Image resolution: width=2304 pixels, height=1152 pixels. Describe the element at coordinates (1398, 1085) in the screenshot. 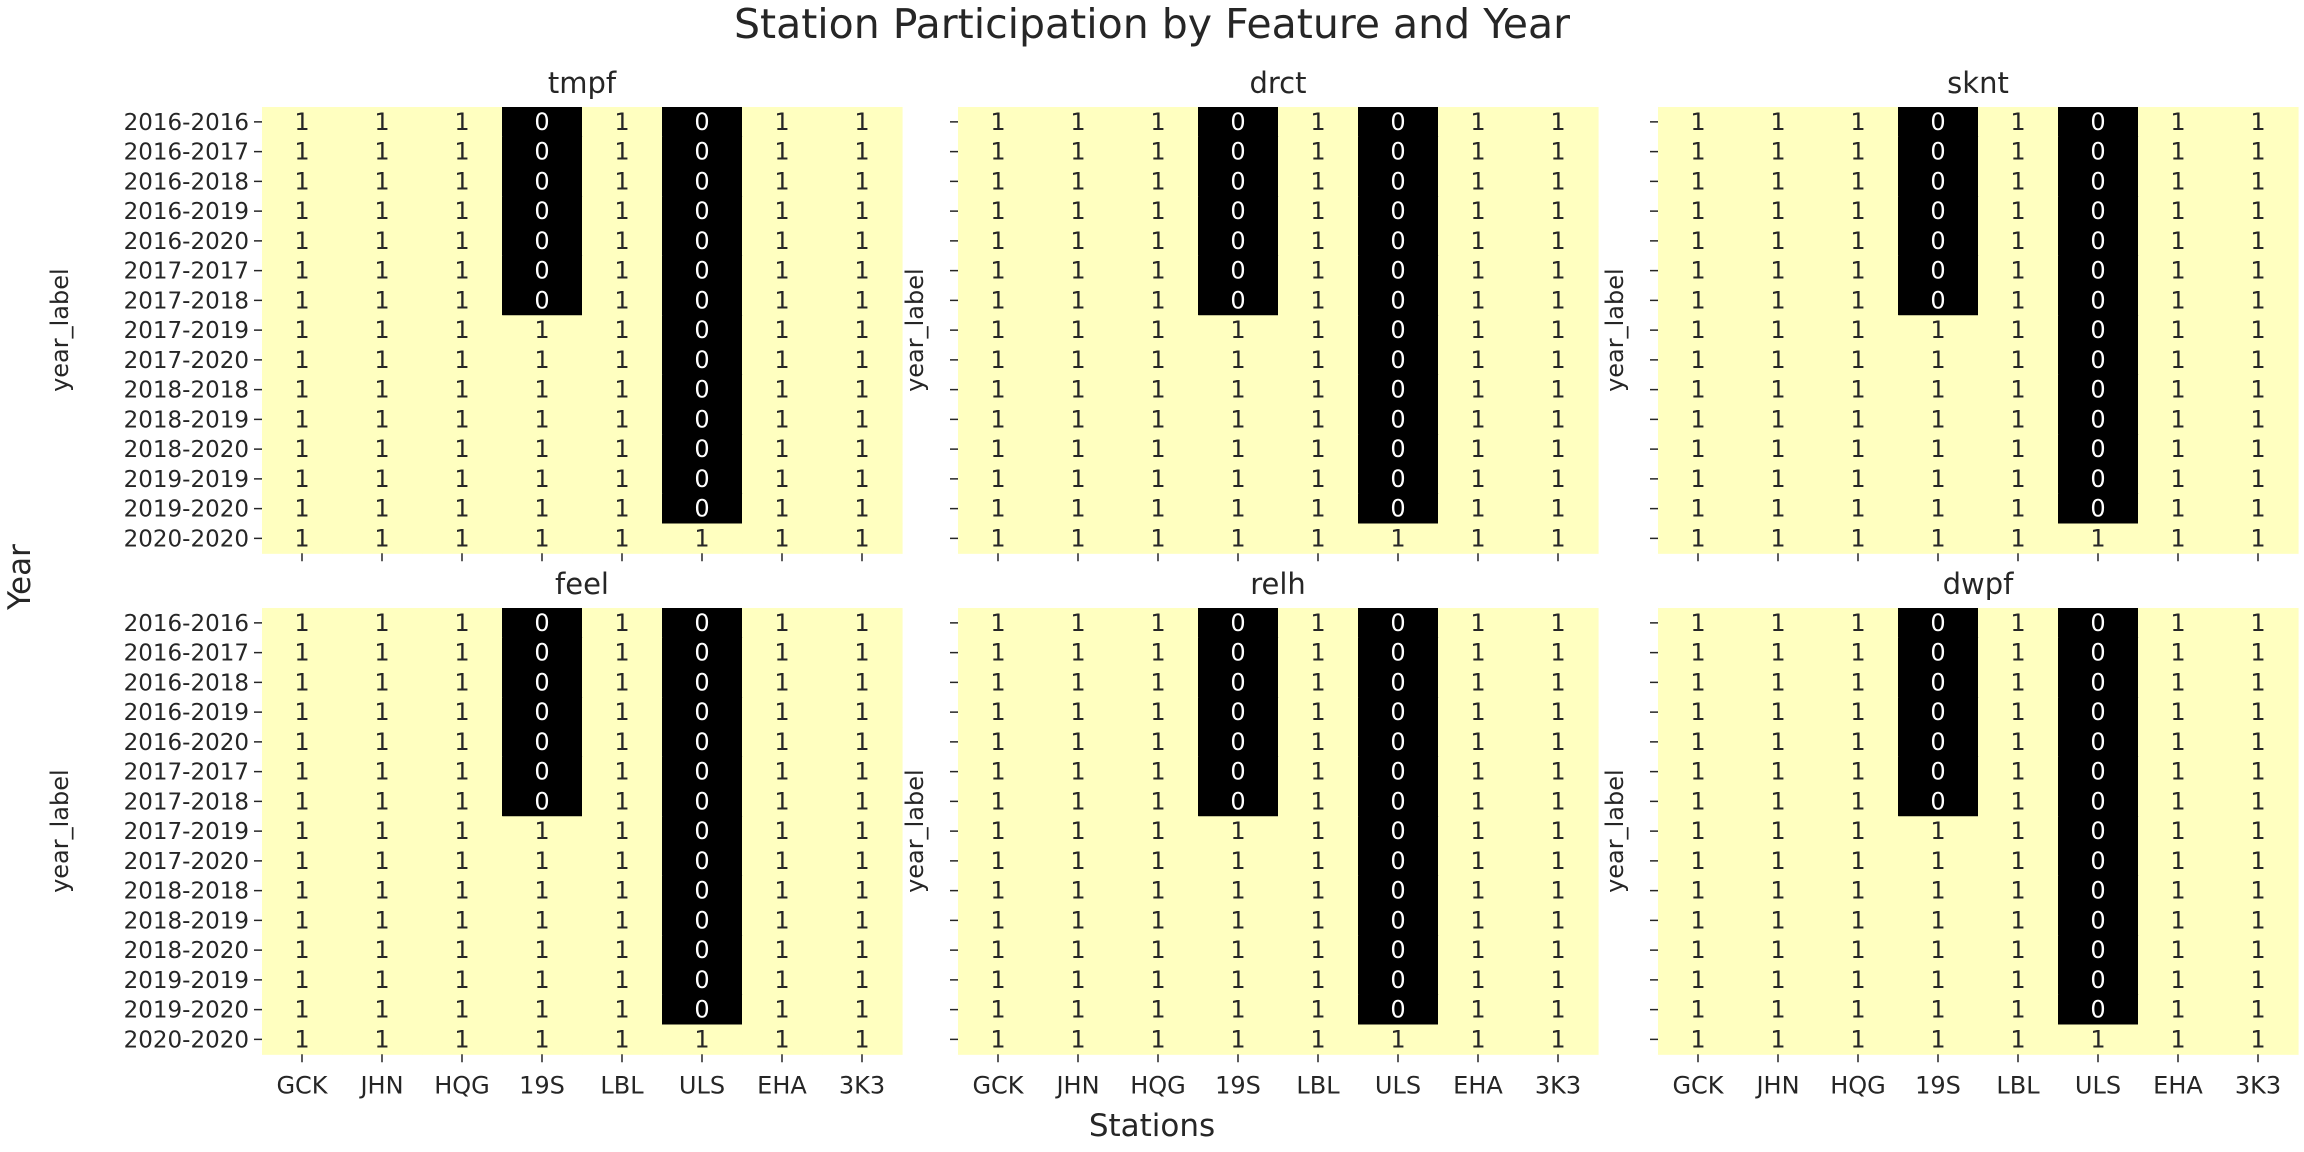

I see `x-tick-label: ULS` at that location.